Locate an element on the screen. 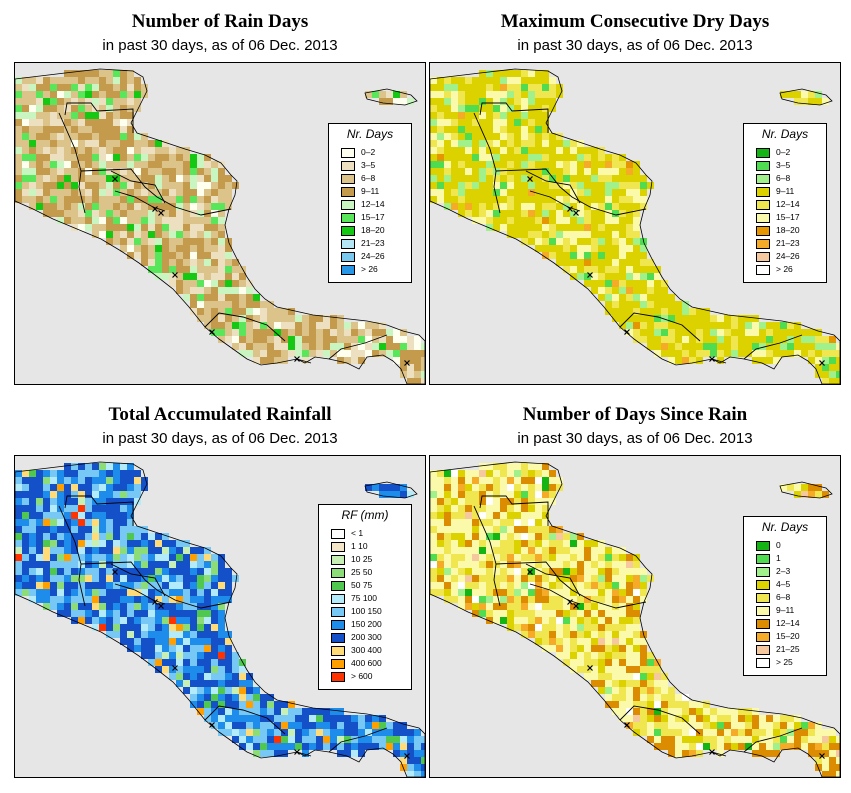 The height and width of the screenshot is (793, 851). legend-label: 200 300 is located at coordinates (366, 637).